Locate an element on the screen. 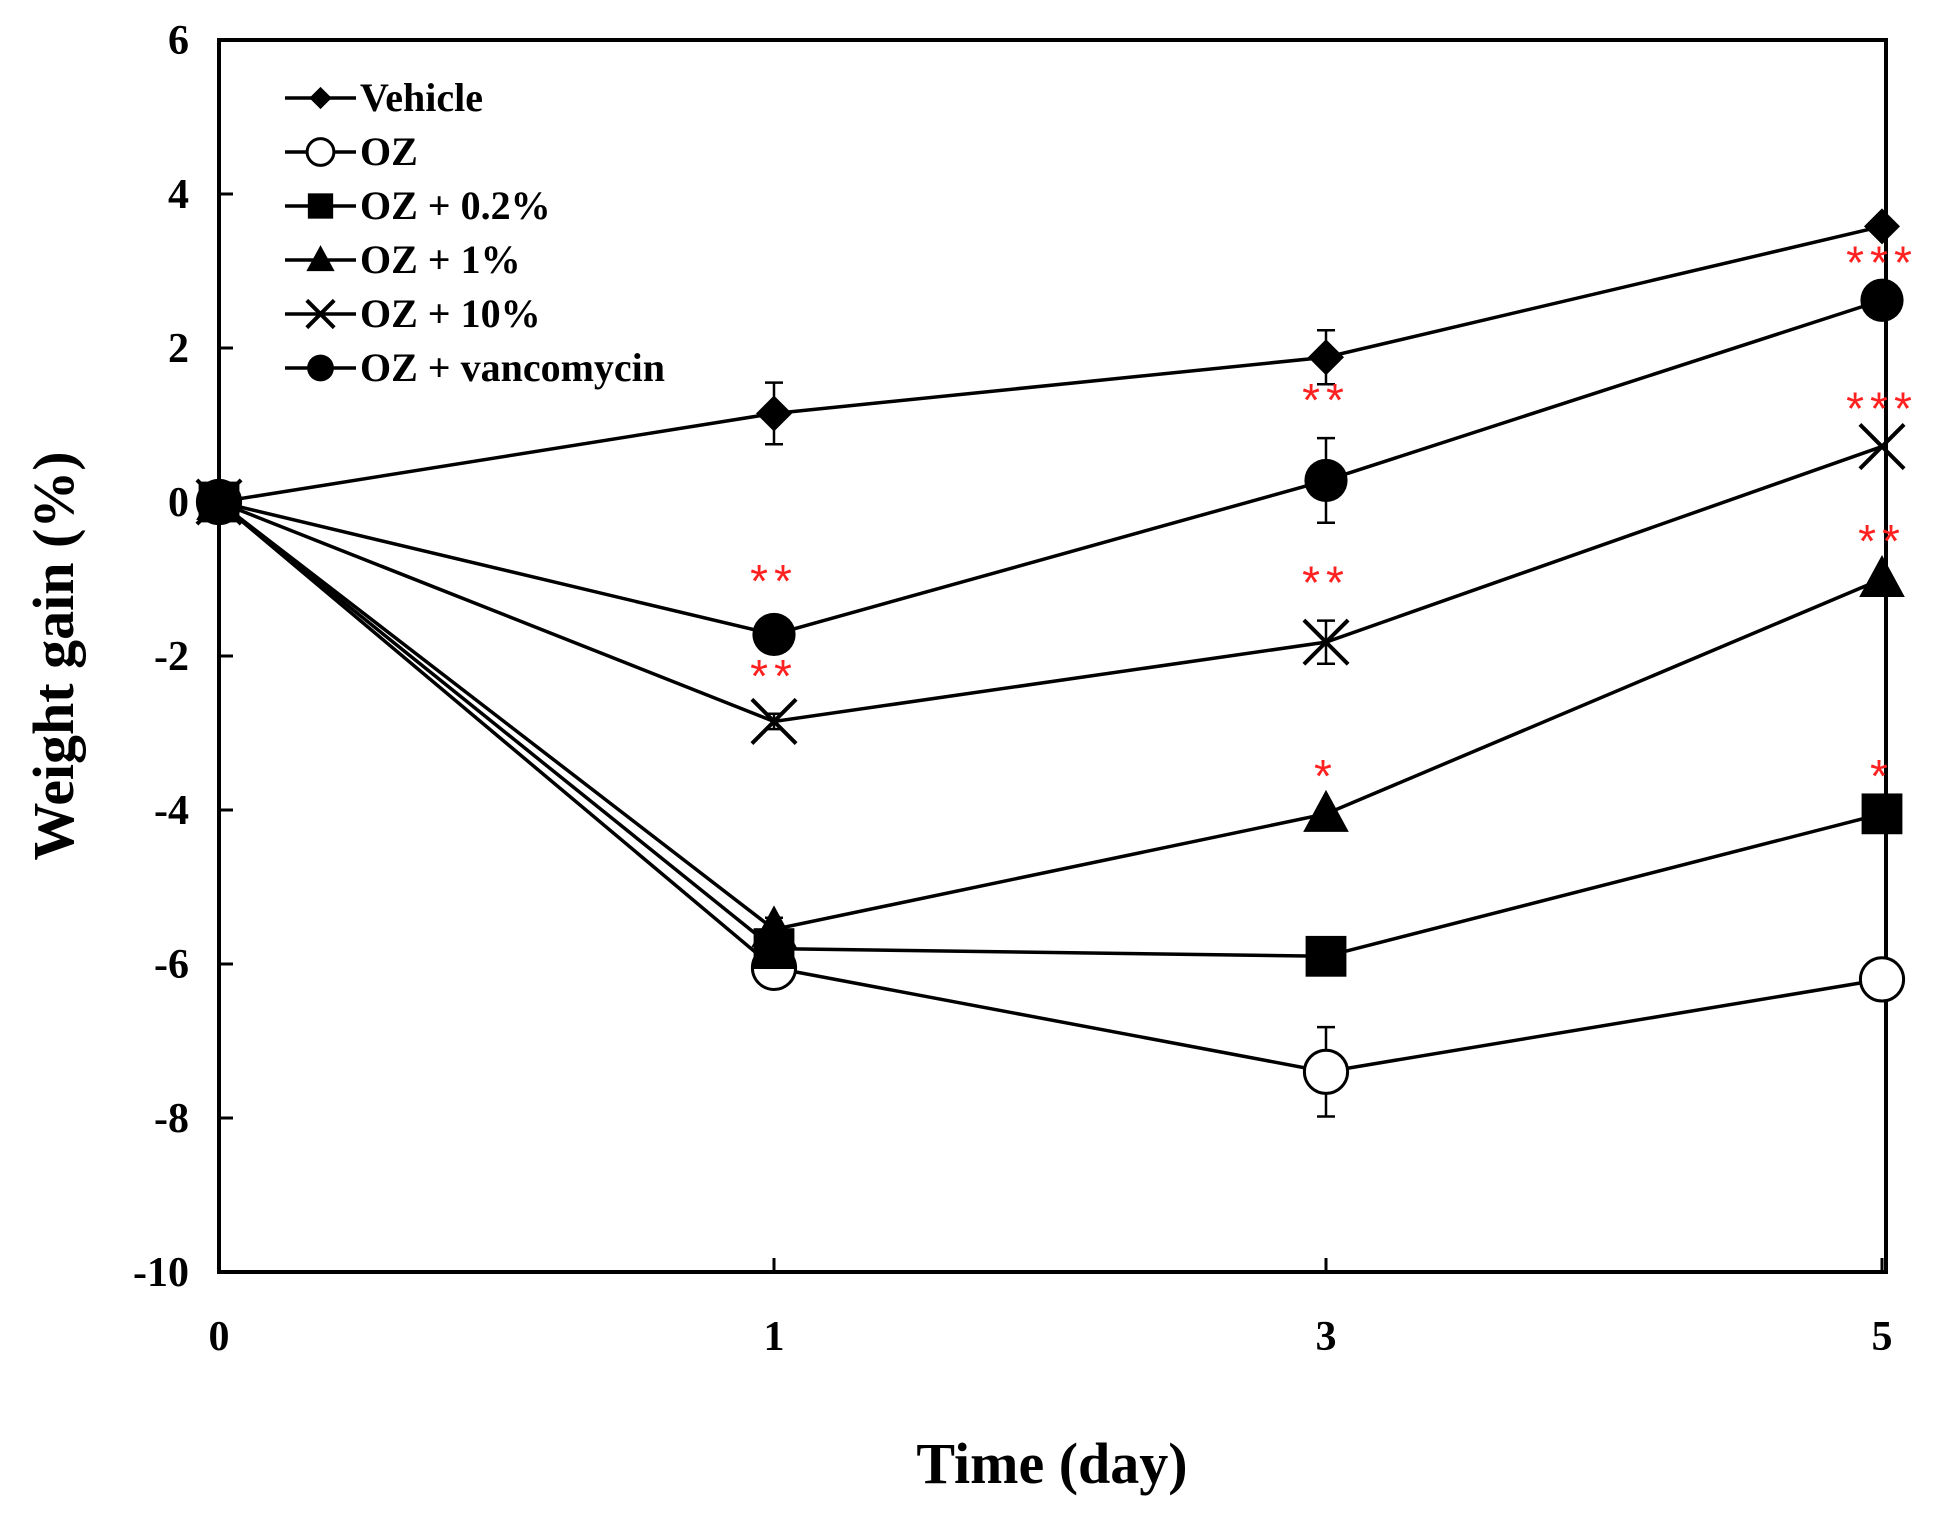  y-tick-label: -2 is located at coordinates (171, 657).